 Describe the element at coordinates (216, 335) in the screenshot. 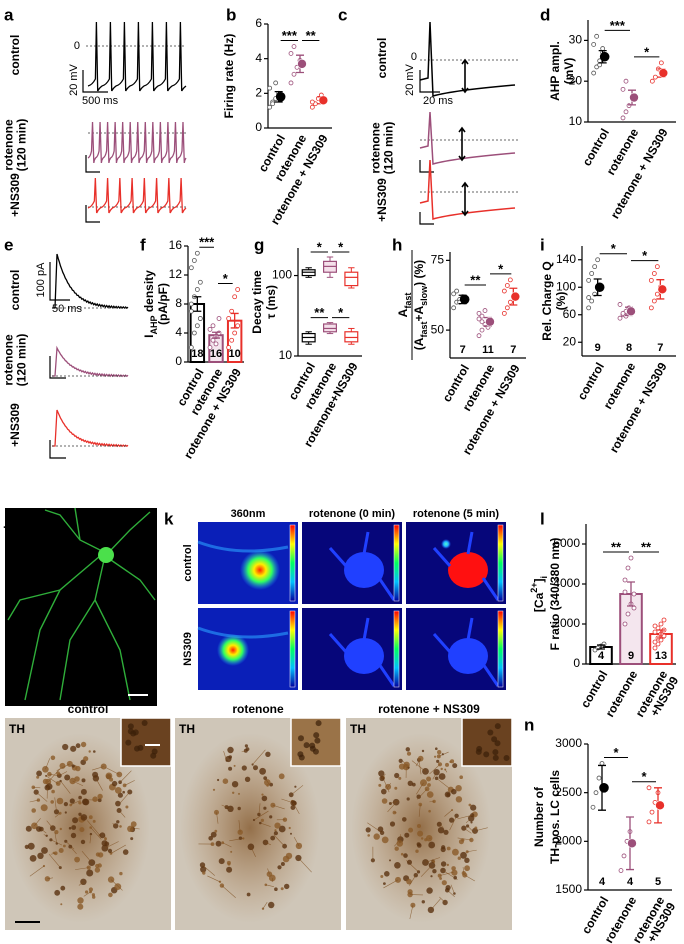

I see `error-bar` at that location.